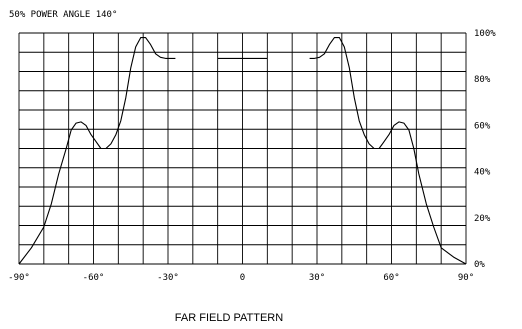  What do you see at coordinates (482, 126) in the screenshot?
I see `y-tick-label: 60%` at bounding box center [482, 126].